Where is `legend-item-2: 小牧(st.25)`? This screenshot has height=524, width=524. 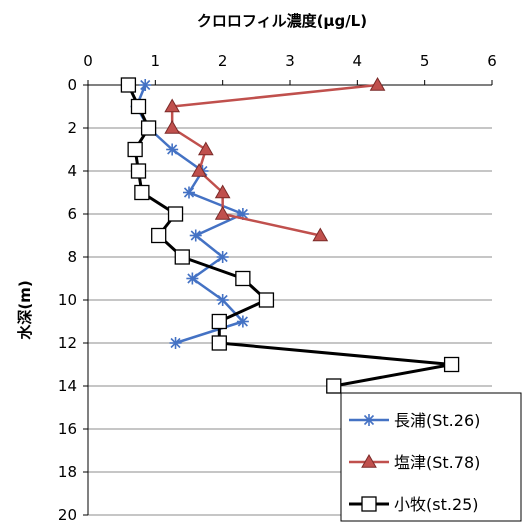 legend-item-2: 小牧(st.25) is located at coordinates (414, 504).